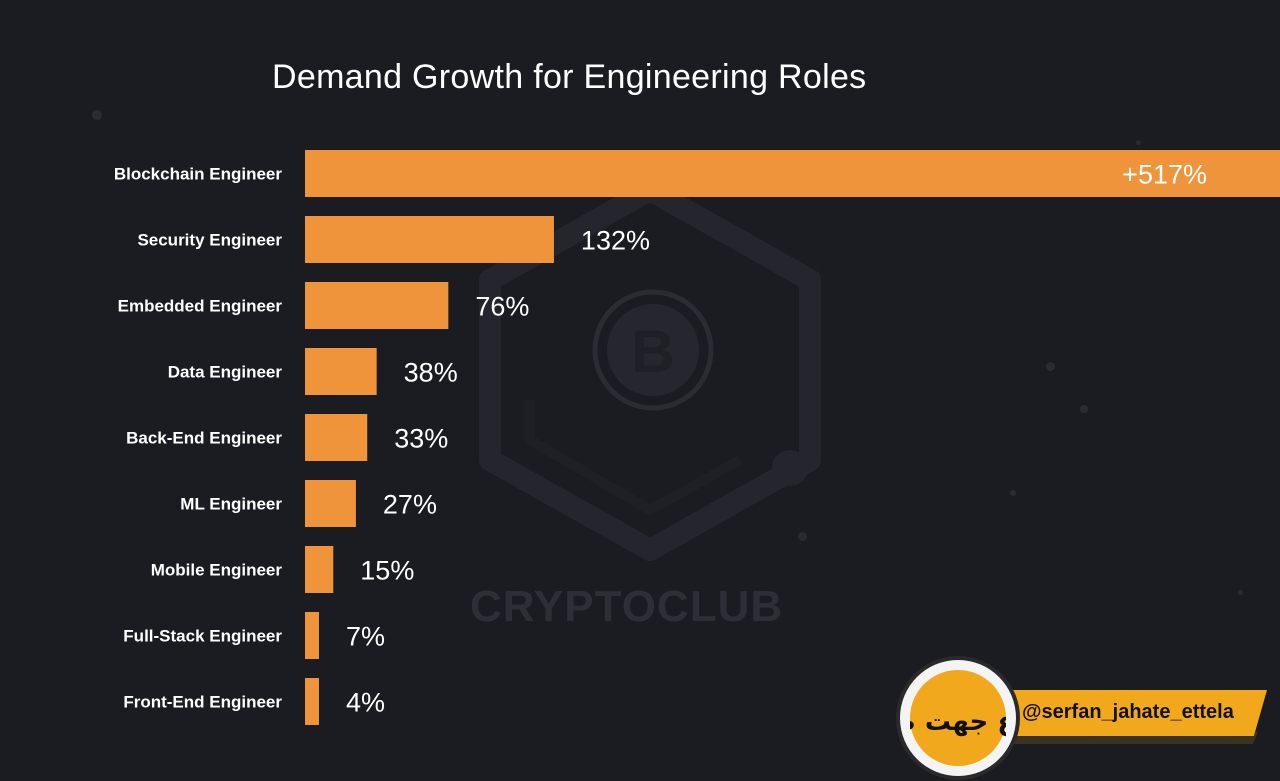  What do you see at coordinates (217, 570) in the screenshot?
I see `category-label: Mobile Engineer` at bounding box center [217, 570].